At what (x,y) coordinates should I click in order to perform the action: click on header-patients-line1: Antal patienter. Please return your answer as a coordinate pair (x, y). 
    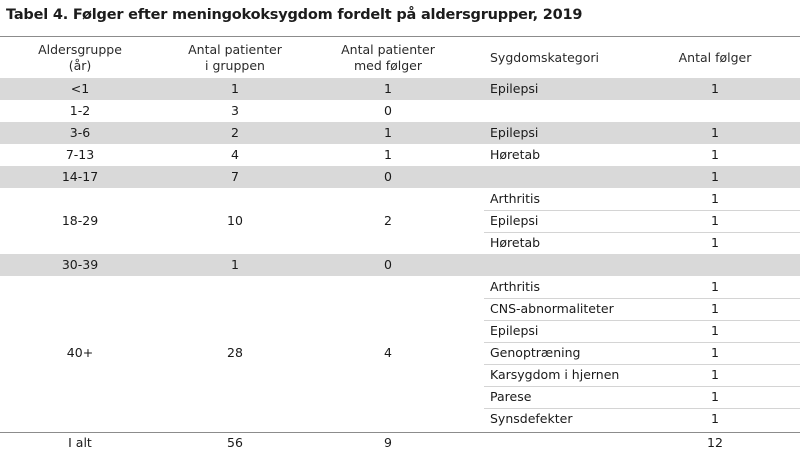
    Looking at the image, I should click on (235, 49).